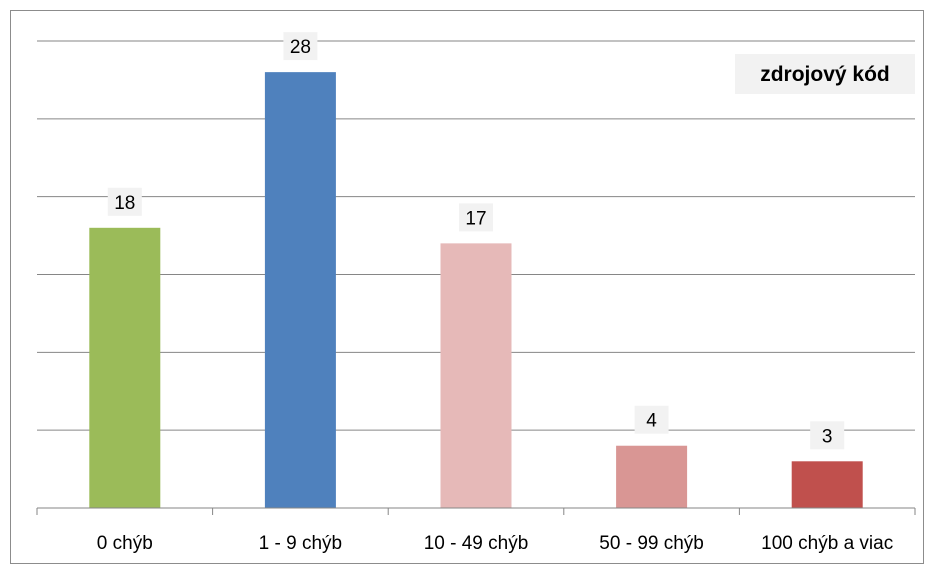 This screenshot has height=564, width=932. Describe the element at coordinates (300, 543) in the screenshot. I see `x-tick-label: 1 - 9 chýb` at that location.